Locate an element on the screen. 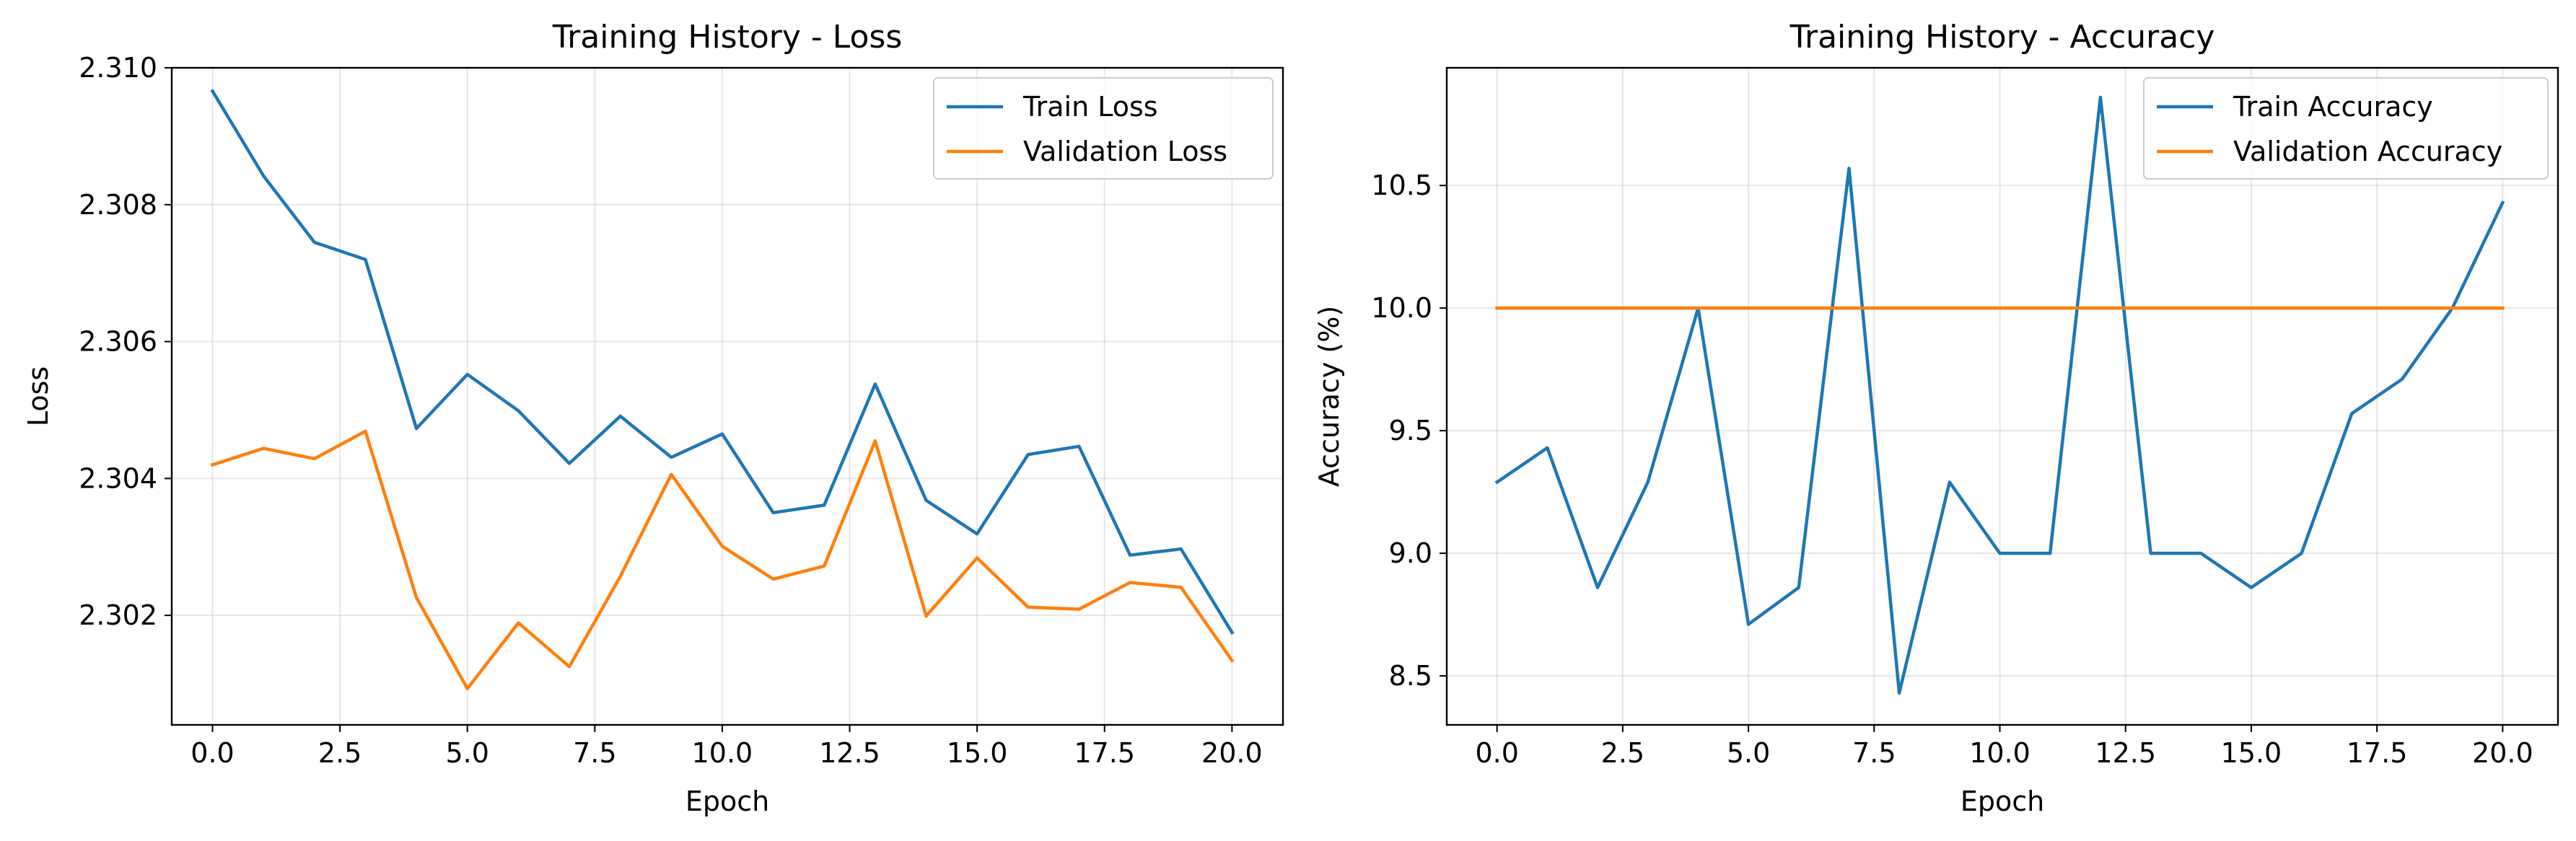 This screenshot has width=2576, height=841. accuracy-x-tick-label-6: 15.0 is located at coordinates (2251, 753).